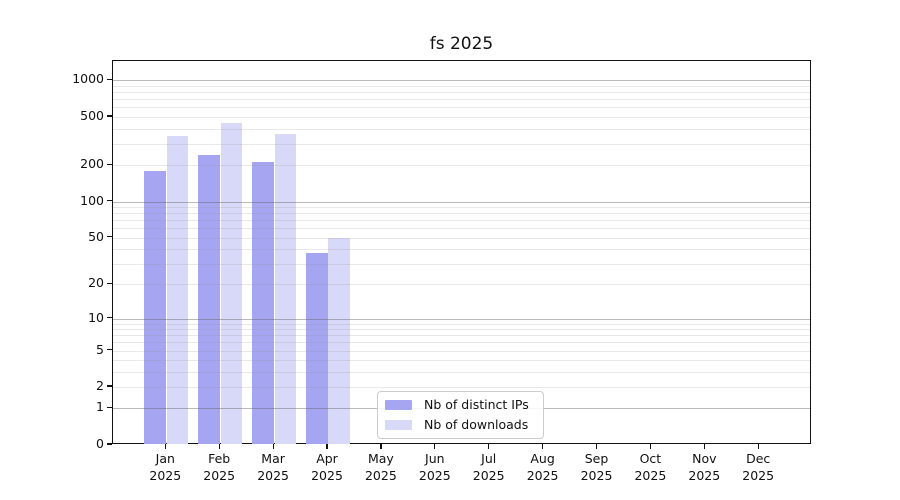 This screenshot has height=500, width=900. Describe the element at coordinates (219, 467) in the screenshot. I see `x-tick-label-feb: Feb 2025` at that location.